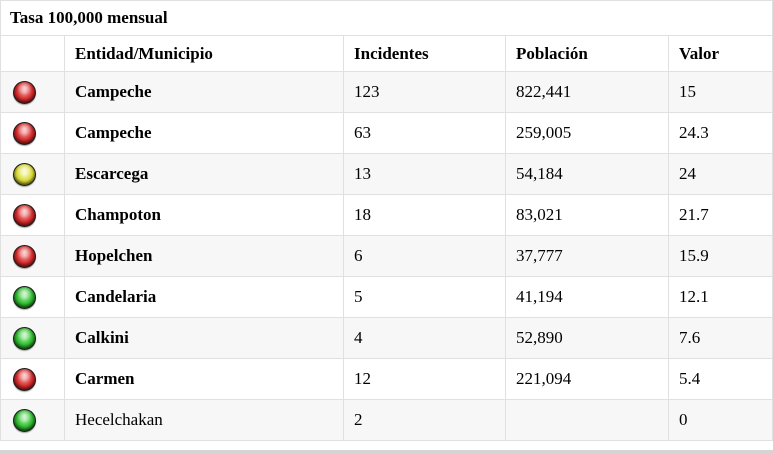  Describe the element at coordinates (720, 256) in the screenshot. I see `valor-cell: 15.9` at that location.